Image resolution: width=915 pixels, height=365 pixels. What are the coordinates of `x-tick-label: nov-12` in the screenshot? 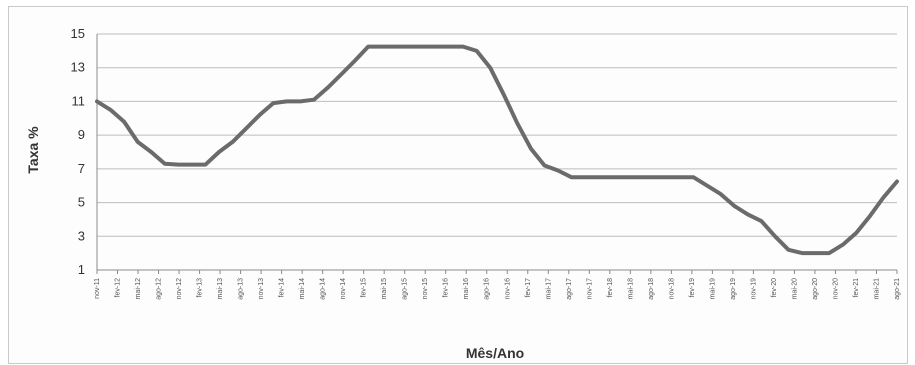 It's located at (179, 289).